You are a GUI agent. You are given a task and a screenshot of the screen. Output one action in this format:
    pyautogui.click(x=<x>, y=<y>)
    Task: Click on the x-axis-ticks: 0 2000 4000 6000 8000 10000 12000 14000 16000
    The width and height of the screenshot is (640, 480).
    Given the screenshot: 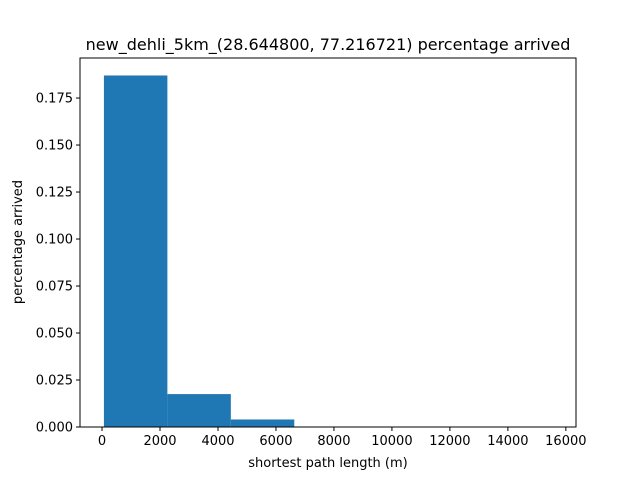 What is the action you would take?
    pyautogui.click(x=342, y=438)
    